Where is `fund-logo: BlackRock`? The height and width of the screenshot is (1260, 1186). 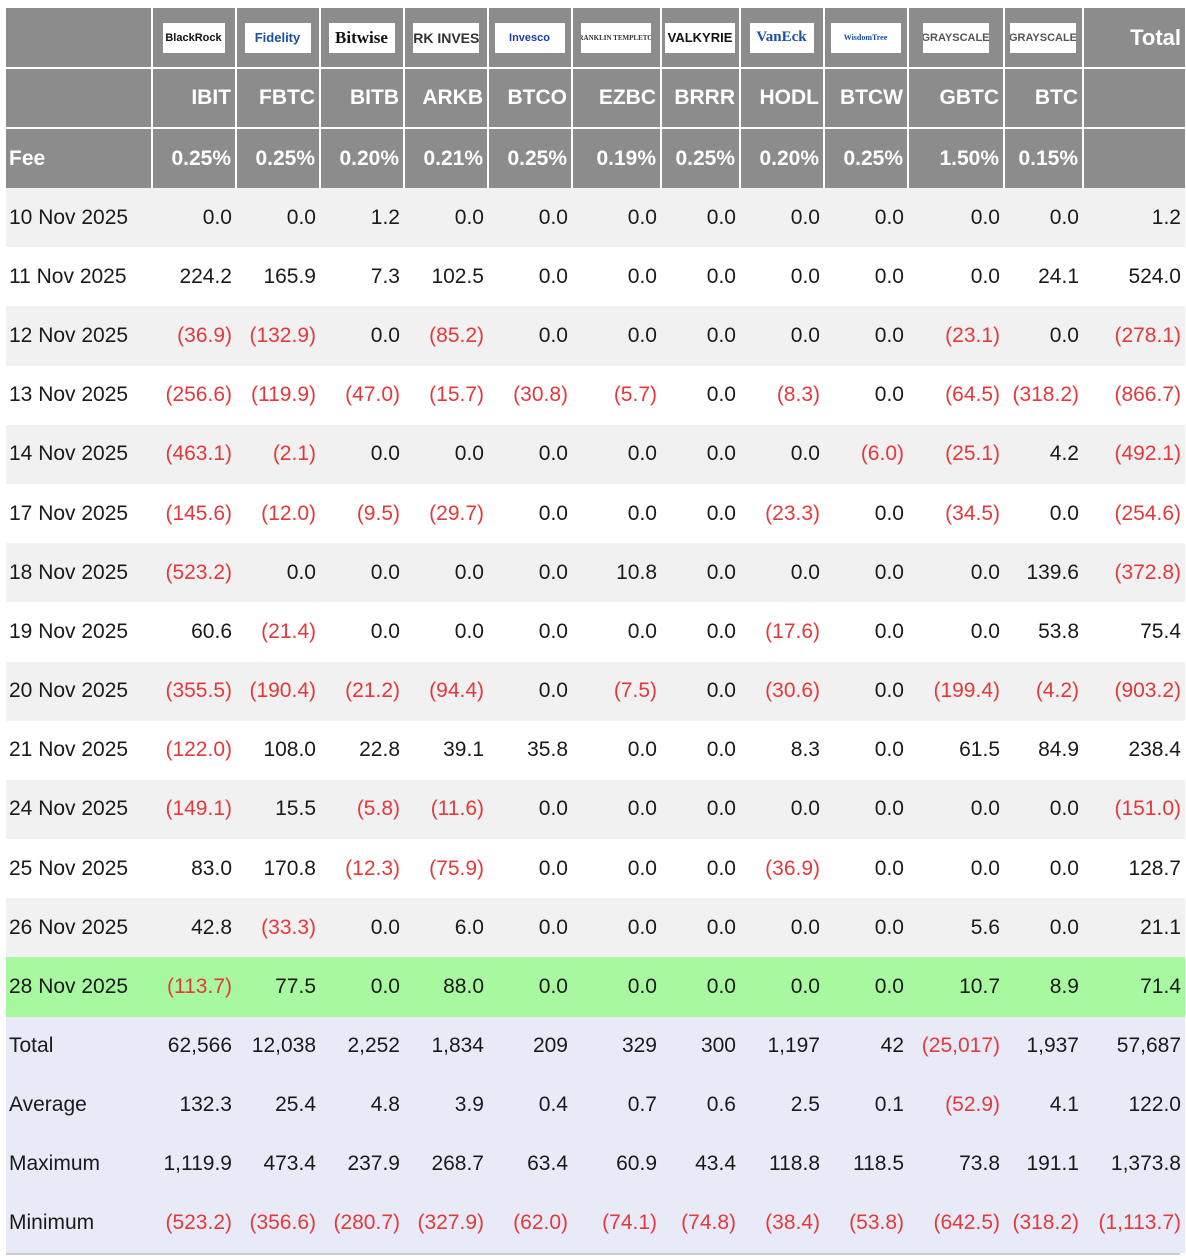
fund-logo: BlackRock is located at coordinates (193, 37).